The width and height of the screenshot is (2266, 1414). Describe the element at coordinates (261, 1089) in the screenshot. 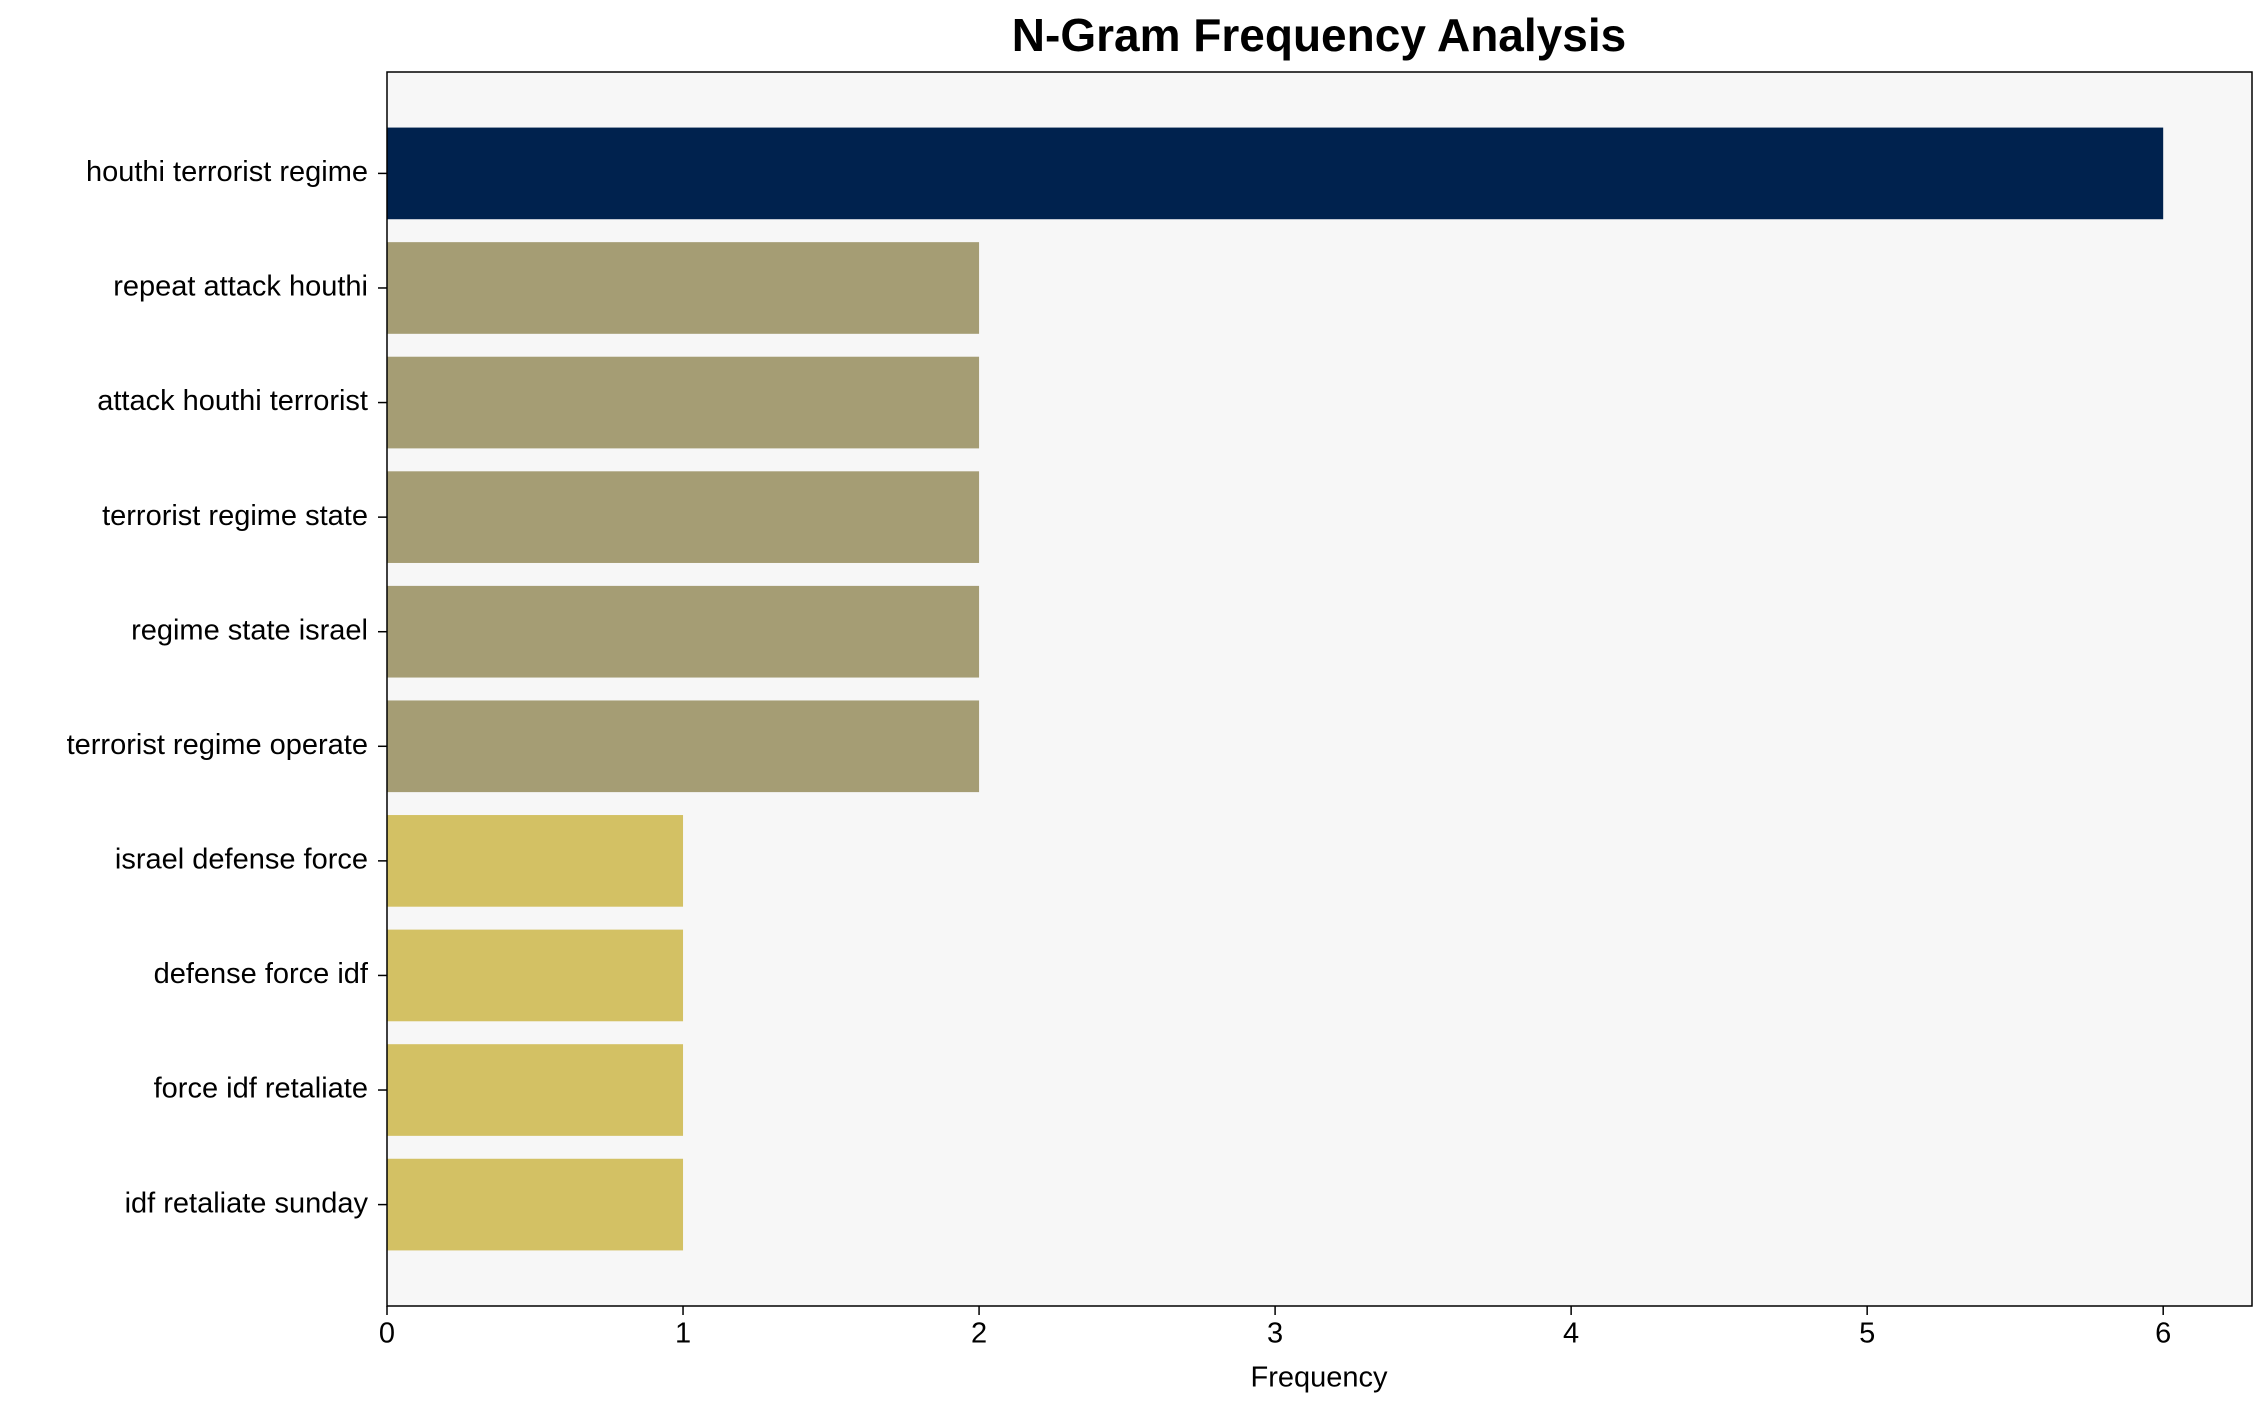

I see `y-tick-label: force idf retaliate` at that location.